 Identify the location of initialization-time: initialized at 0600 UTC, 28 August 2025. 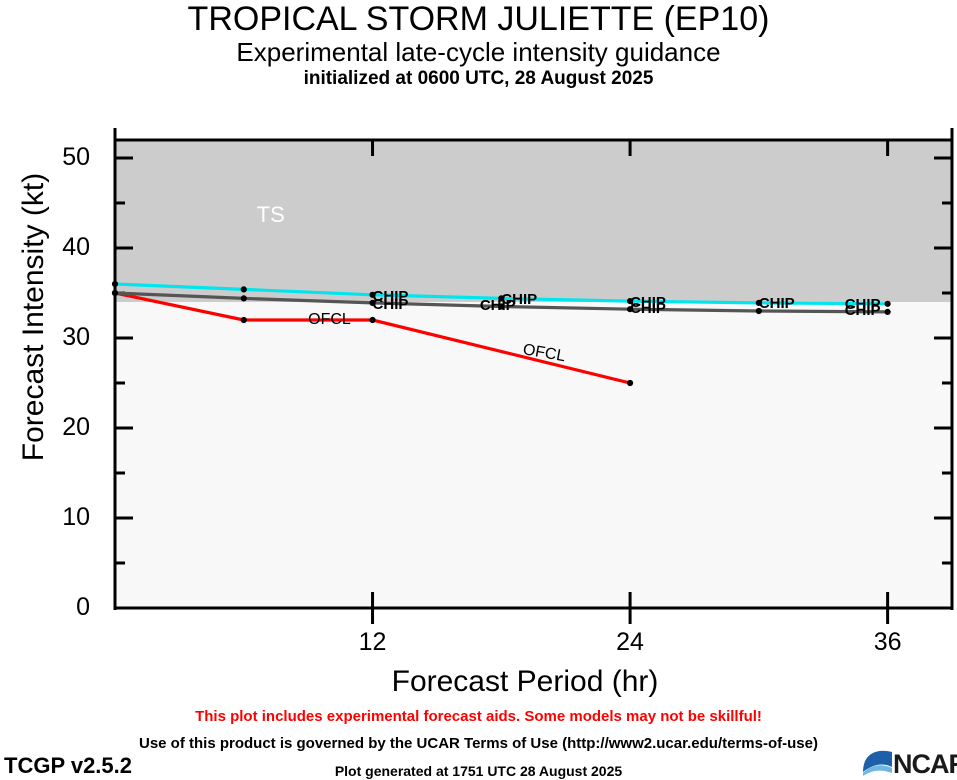
(478, 78).